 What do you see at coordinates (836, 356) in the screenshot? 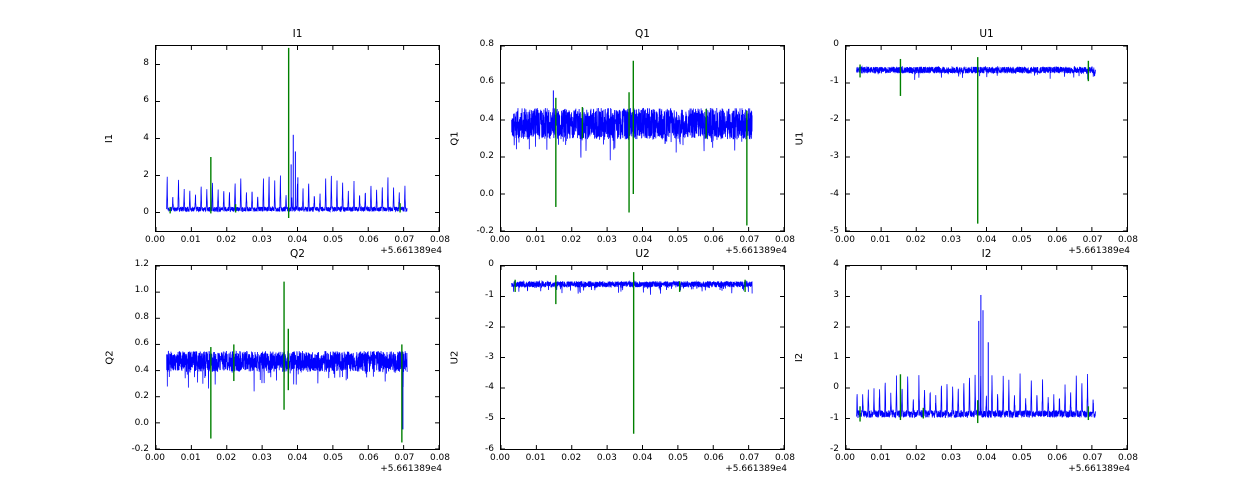
I see `y-tick-label: 1` at bounding box center [836, 356].